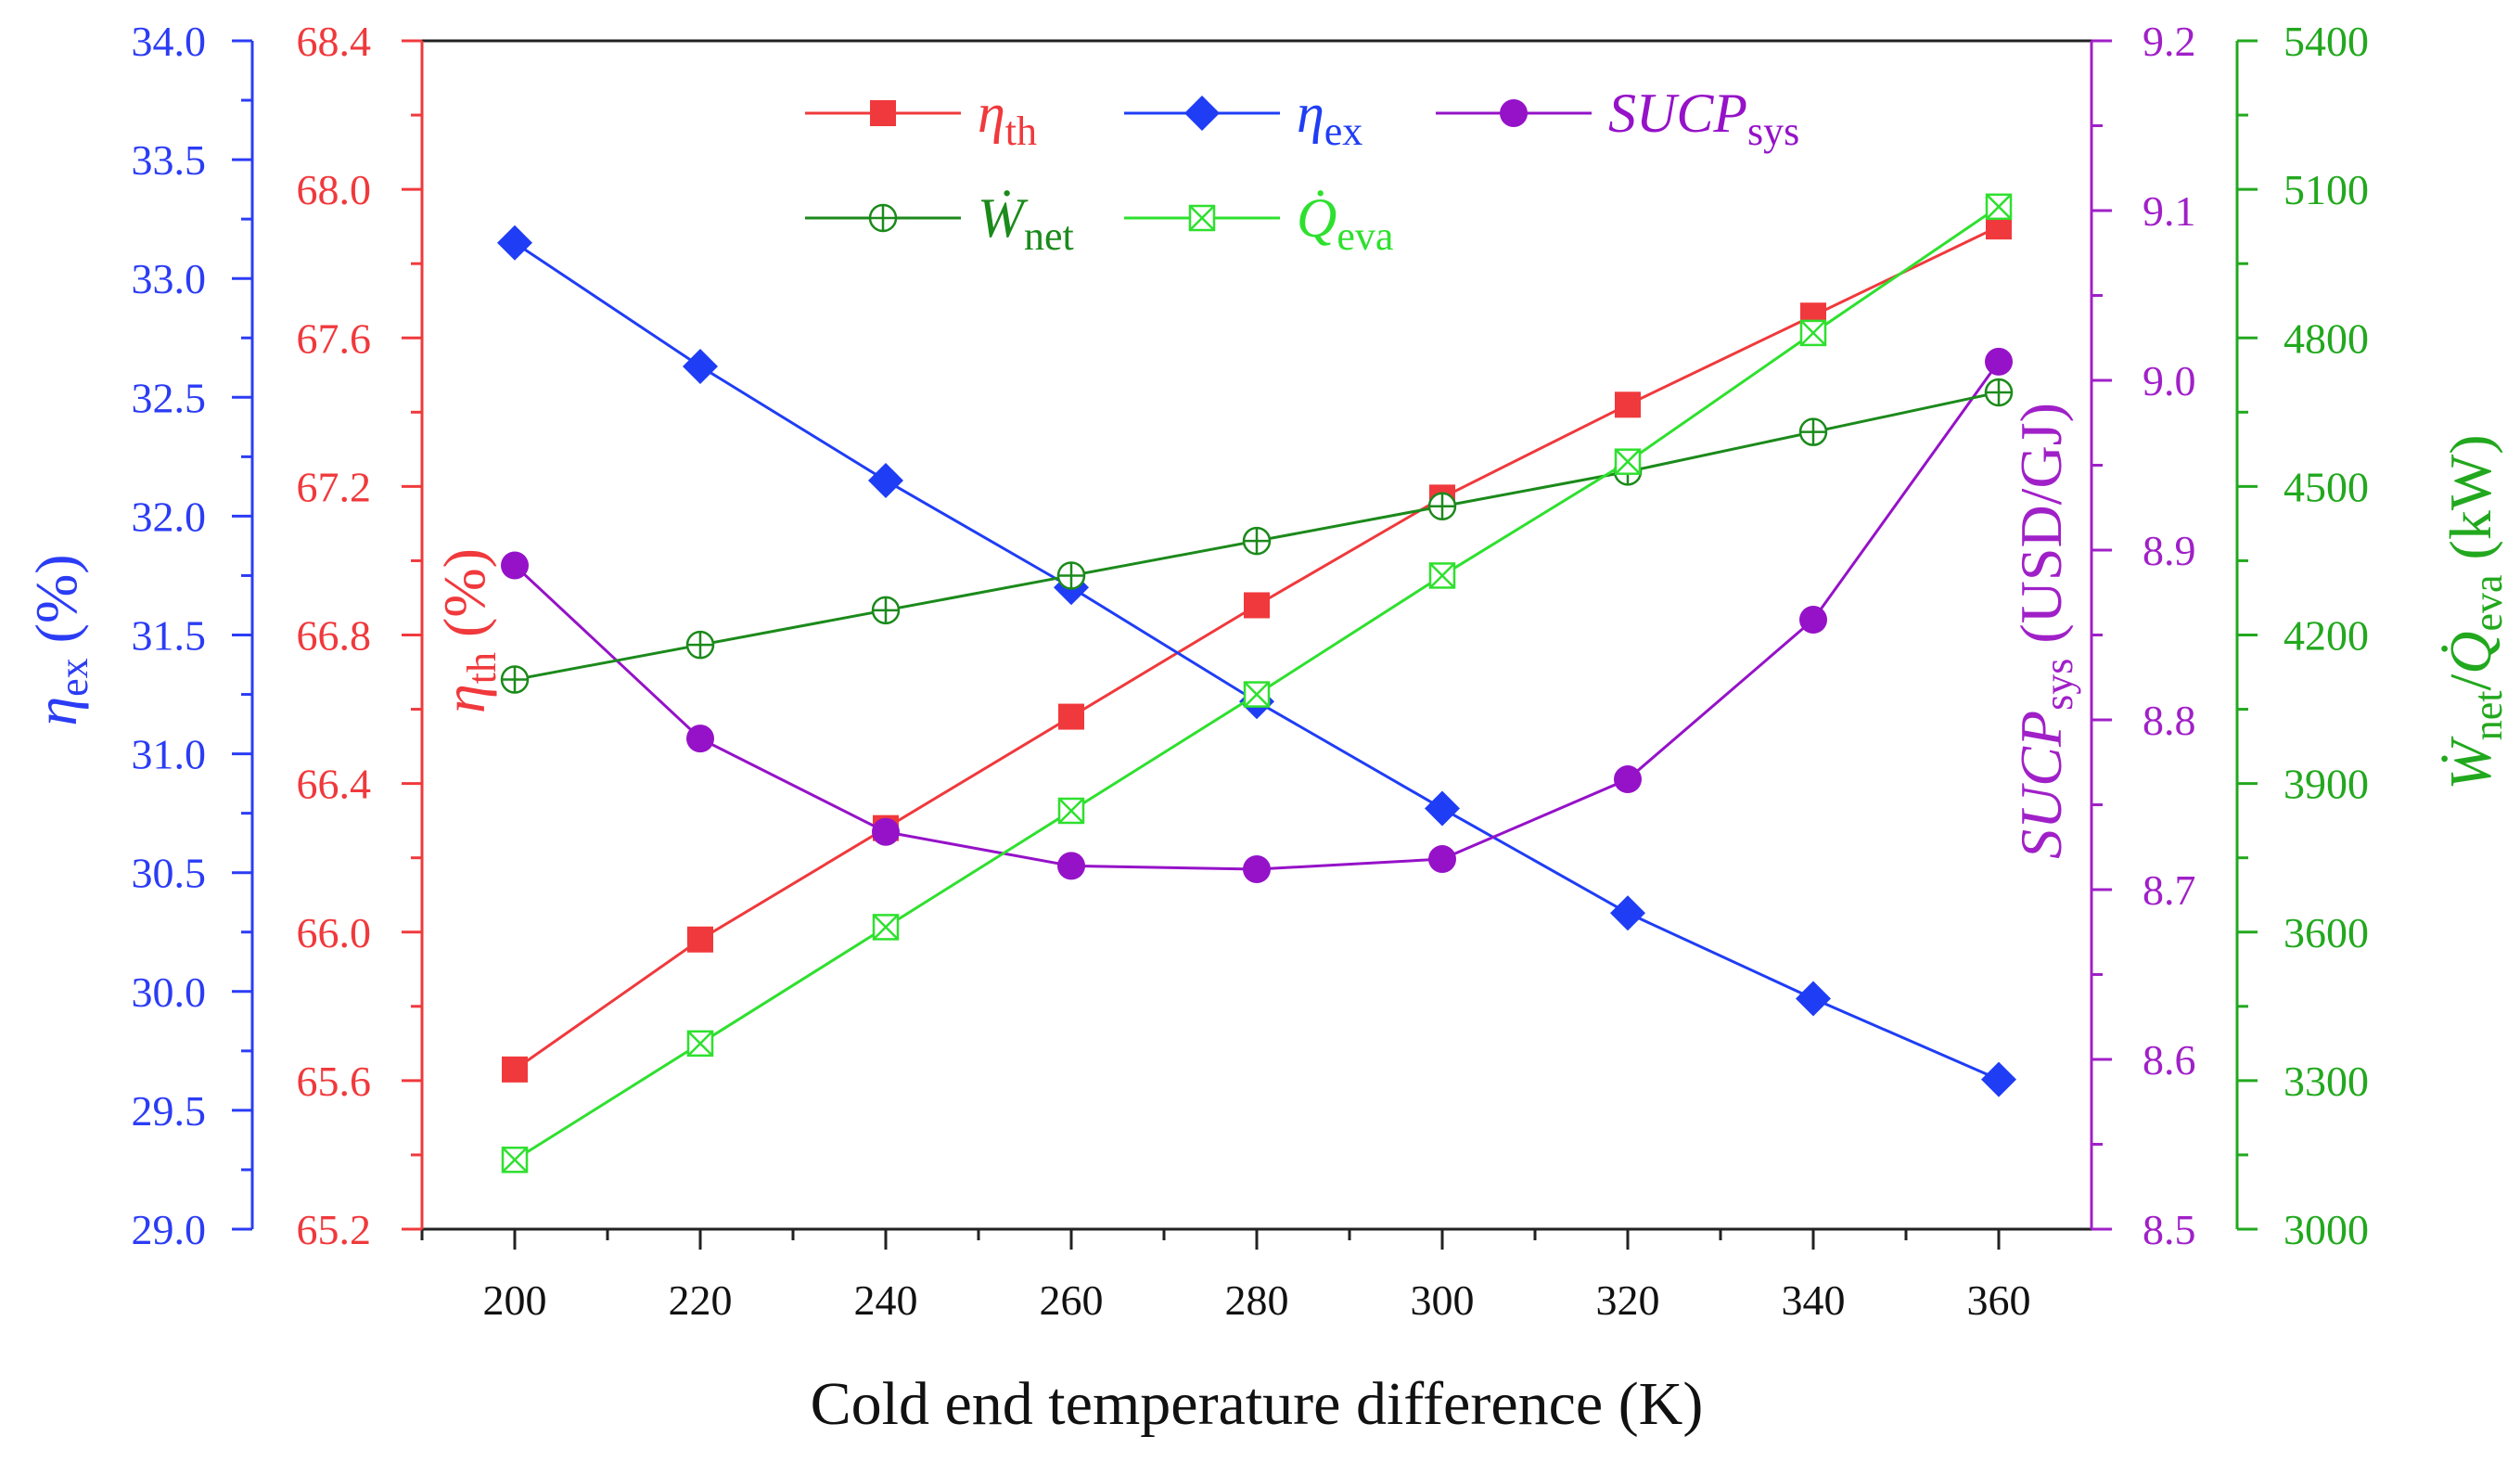  I want to click on legend-label: Ẇnet, so click(1026, 223).